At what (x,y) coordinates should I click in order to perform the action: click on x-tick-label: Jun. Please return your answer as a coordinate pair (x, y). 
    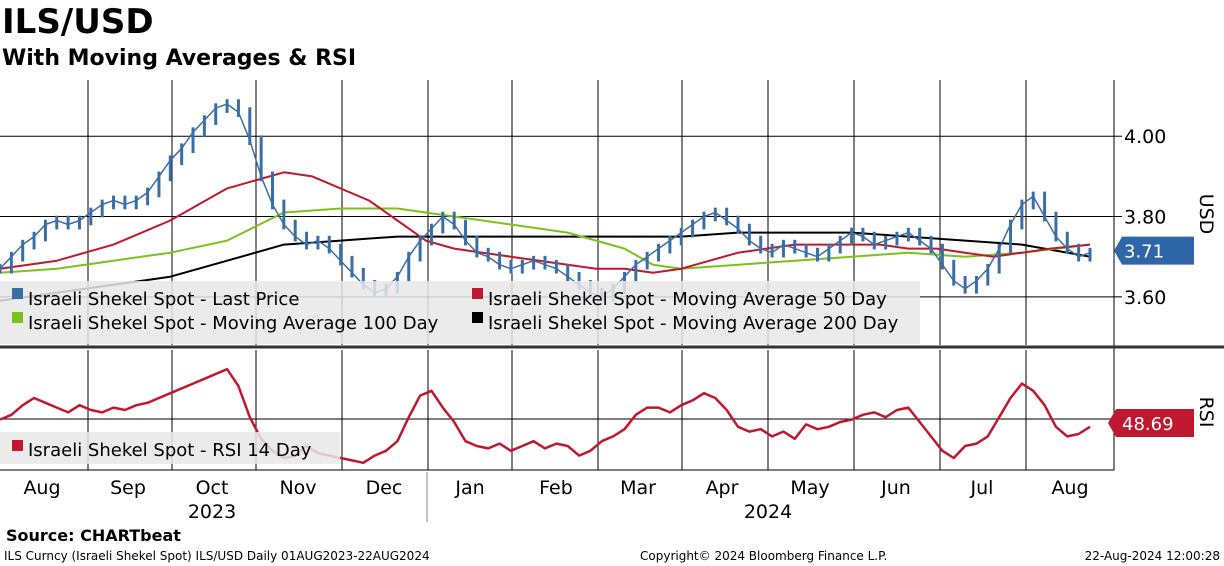
    Looking at the image, I should click on (895, 488).